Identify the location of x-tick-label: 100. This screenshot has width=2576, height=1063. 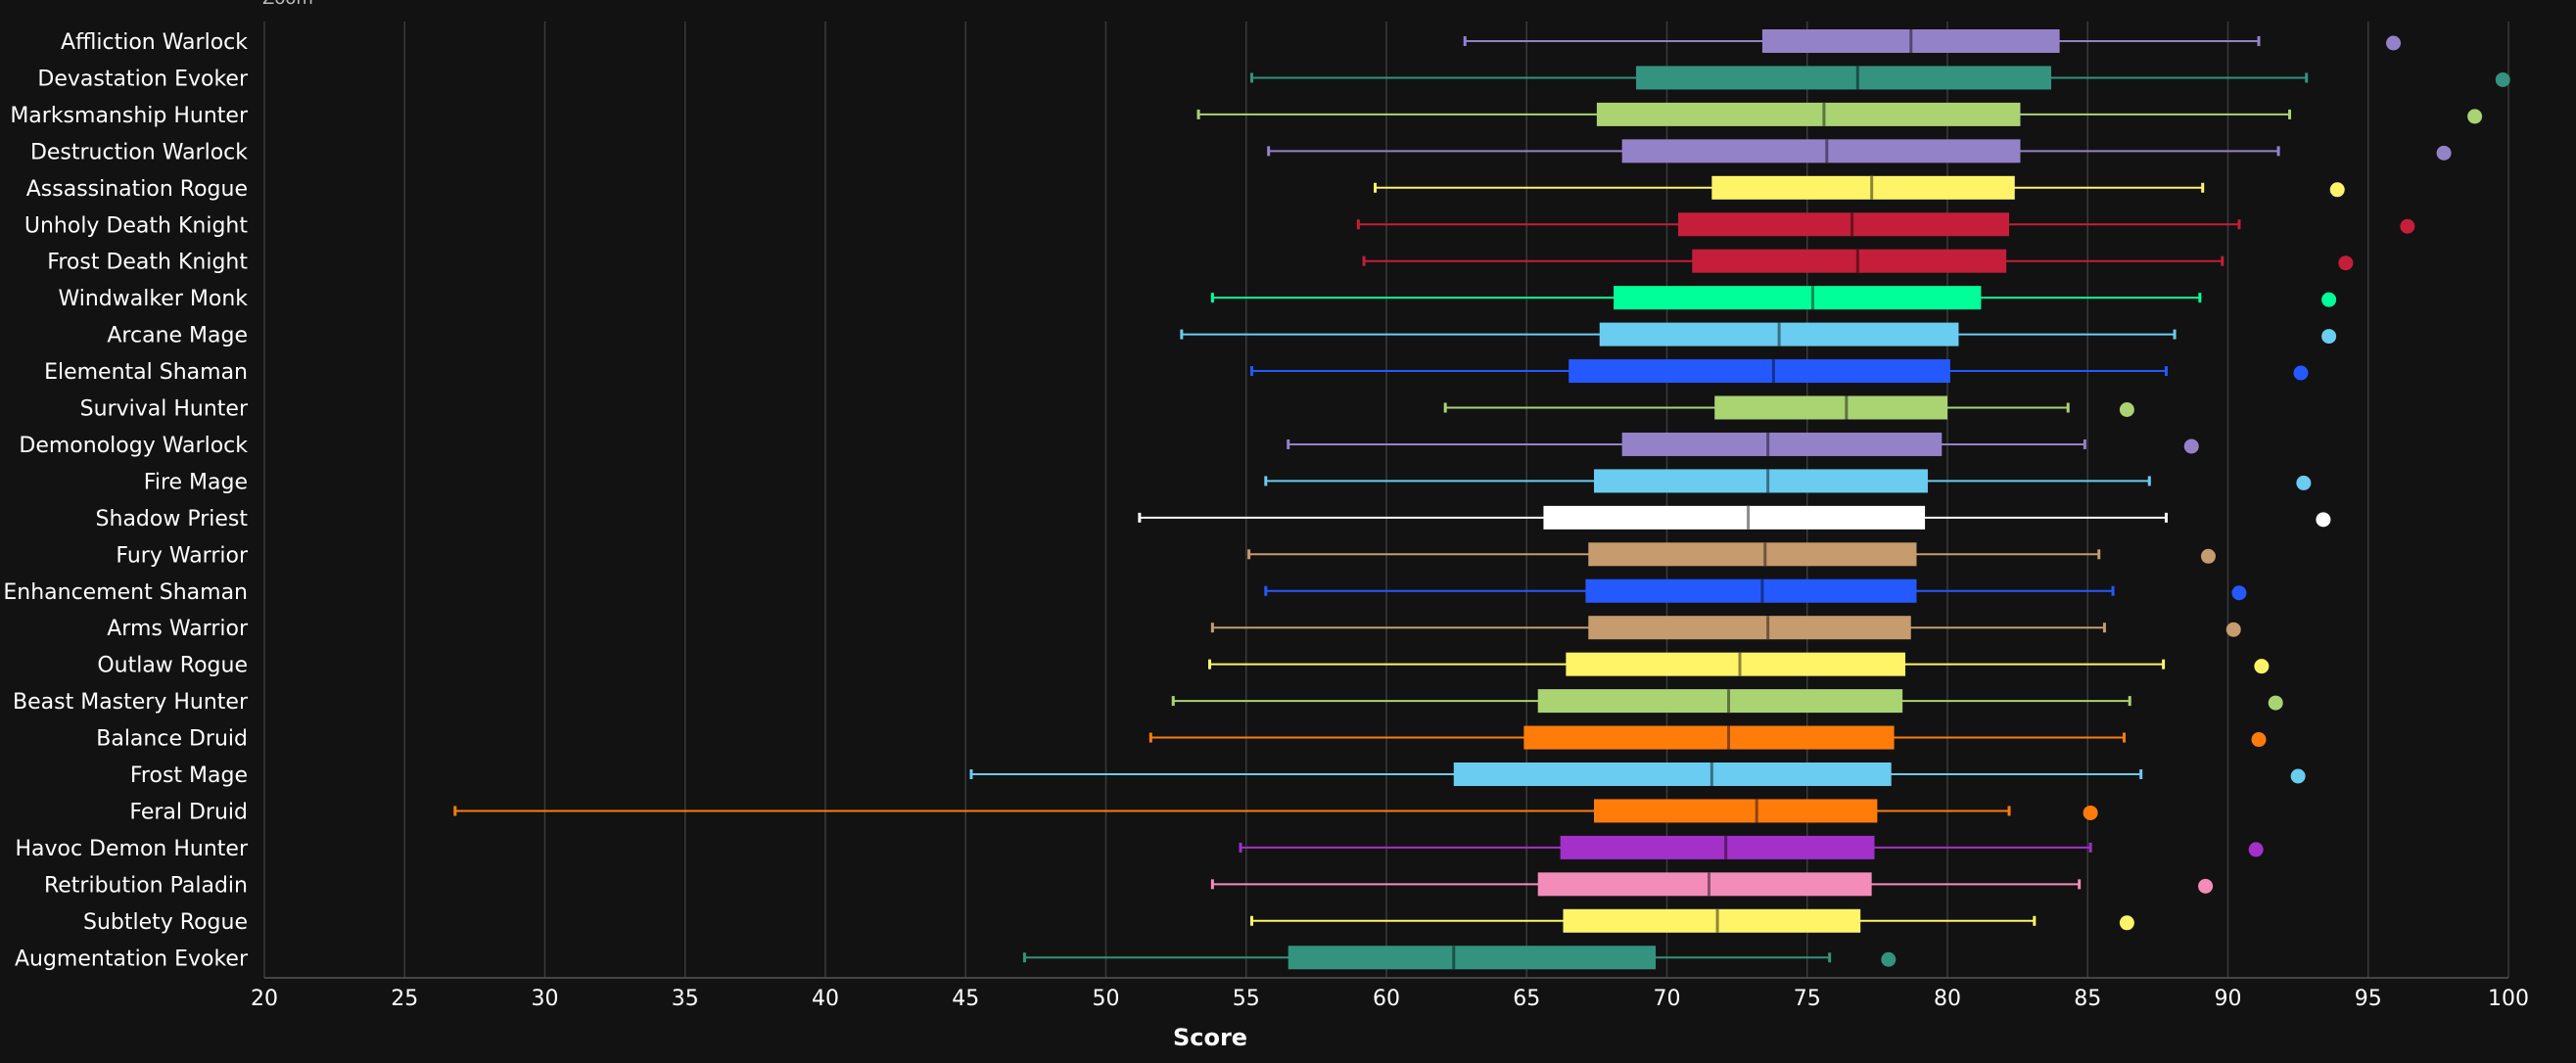
(2508, 999).